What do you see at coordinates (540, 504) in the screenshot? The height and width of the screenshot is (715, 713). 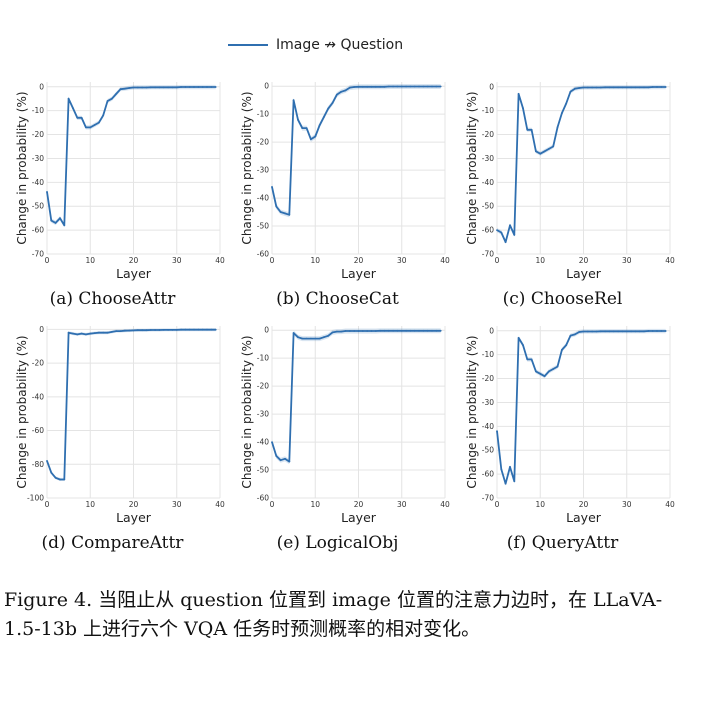 I see `x-tick-label: 10` at bounding box center [540, 504].